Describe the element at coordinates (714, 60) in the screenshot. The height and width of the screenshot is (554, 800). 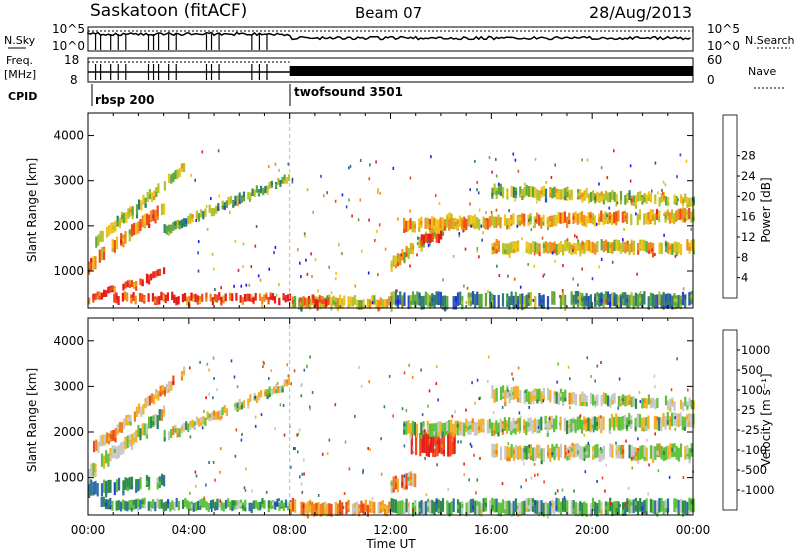
I see `nave-tick-top: 60` at that location.